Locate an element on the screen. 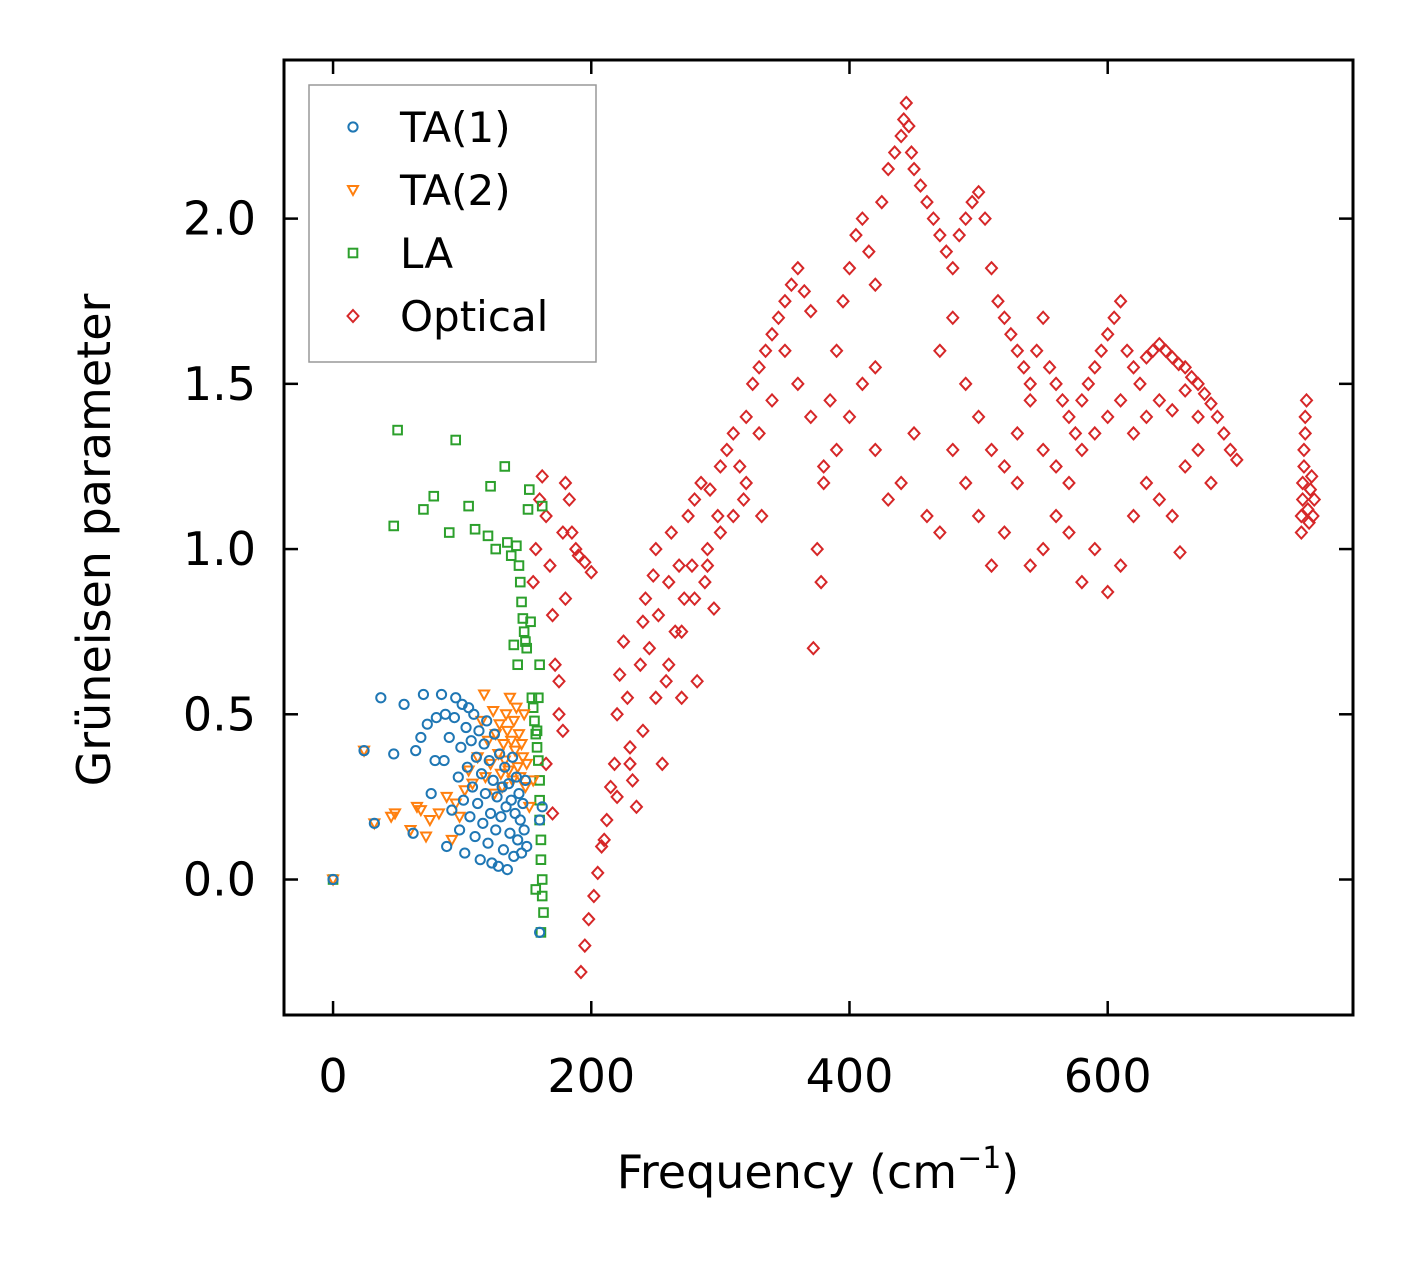  y-tick-label: 2.0 is located at coordinates (219, 219).